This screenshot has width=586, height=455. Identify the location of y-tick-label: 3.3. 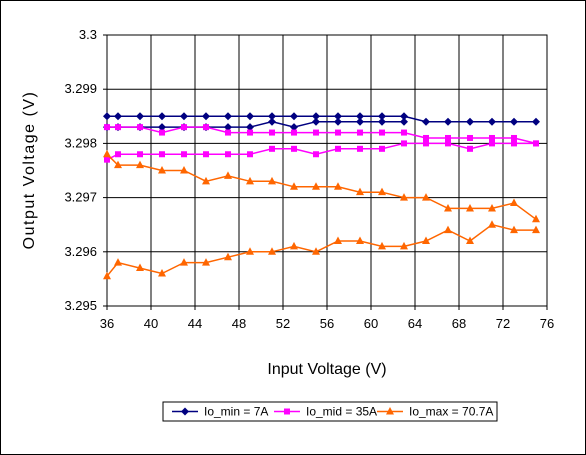
(88, 34).